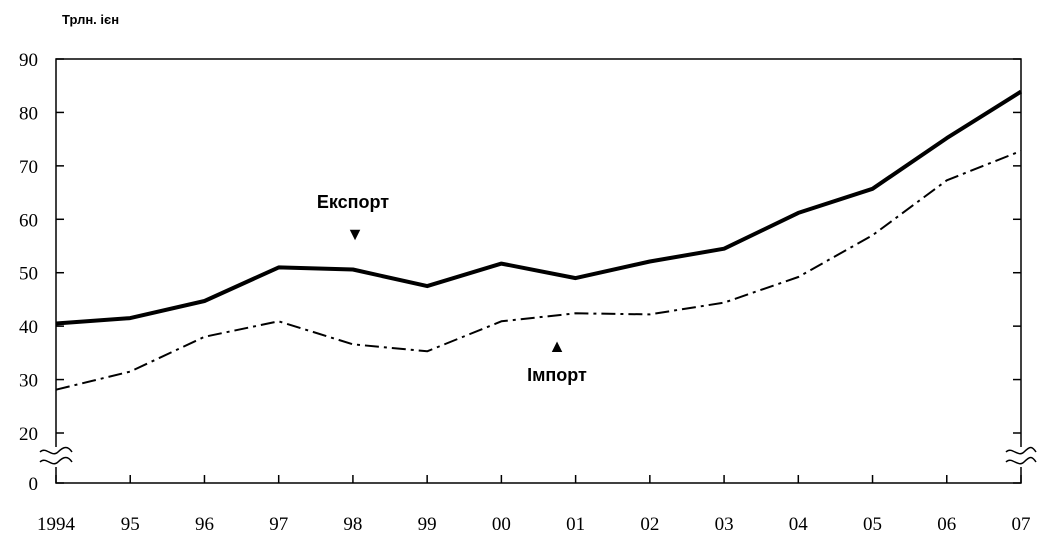  Describe the element at coordinates (355, 234) in the screenshot. I see `export-annotation-arrow: ▼` at that location.